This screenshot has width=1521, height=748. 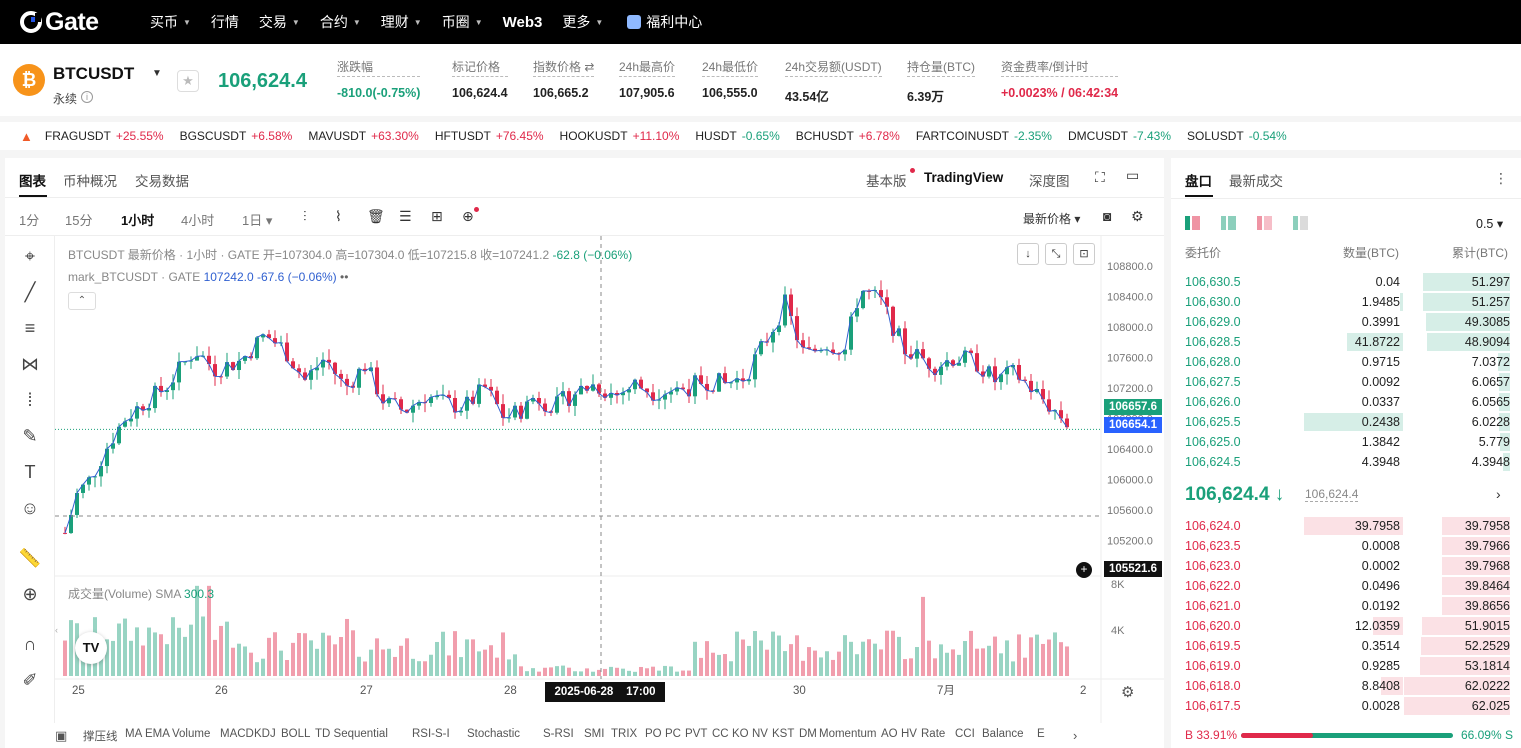 What do you see at coordinates (1346, 646) in the screenshot?
I see `bid-row: 106,619.5 0.3514 52.2529` at bounding box center [1346, 646].